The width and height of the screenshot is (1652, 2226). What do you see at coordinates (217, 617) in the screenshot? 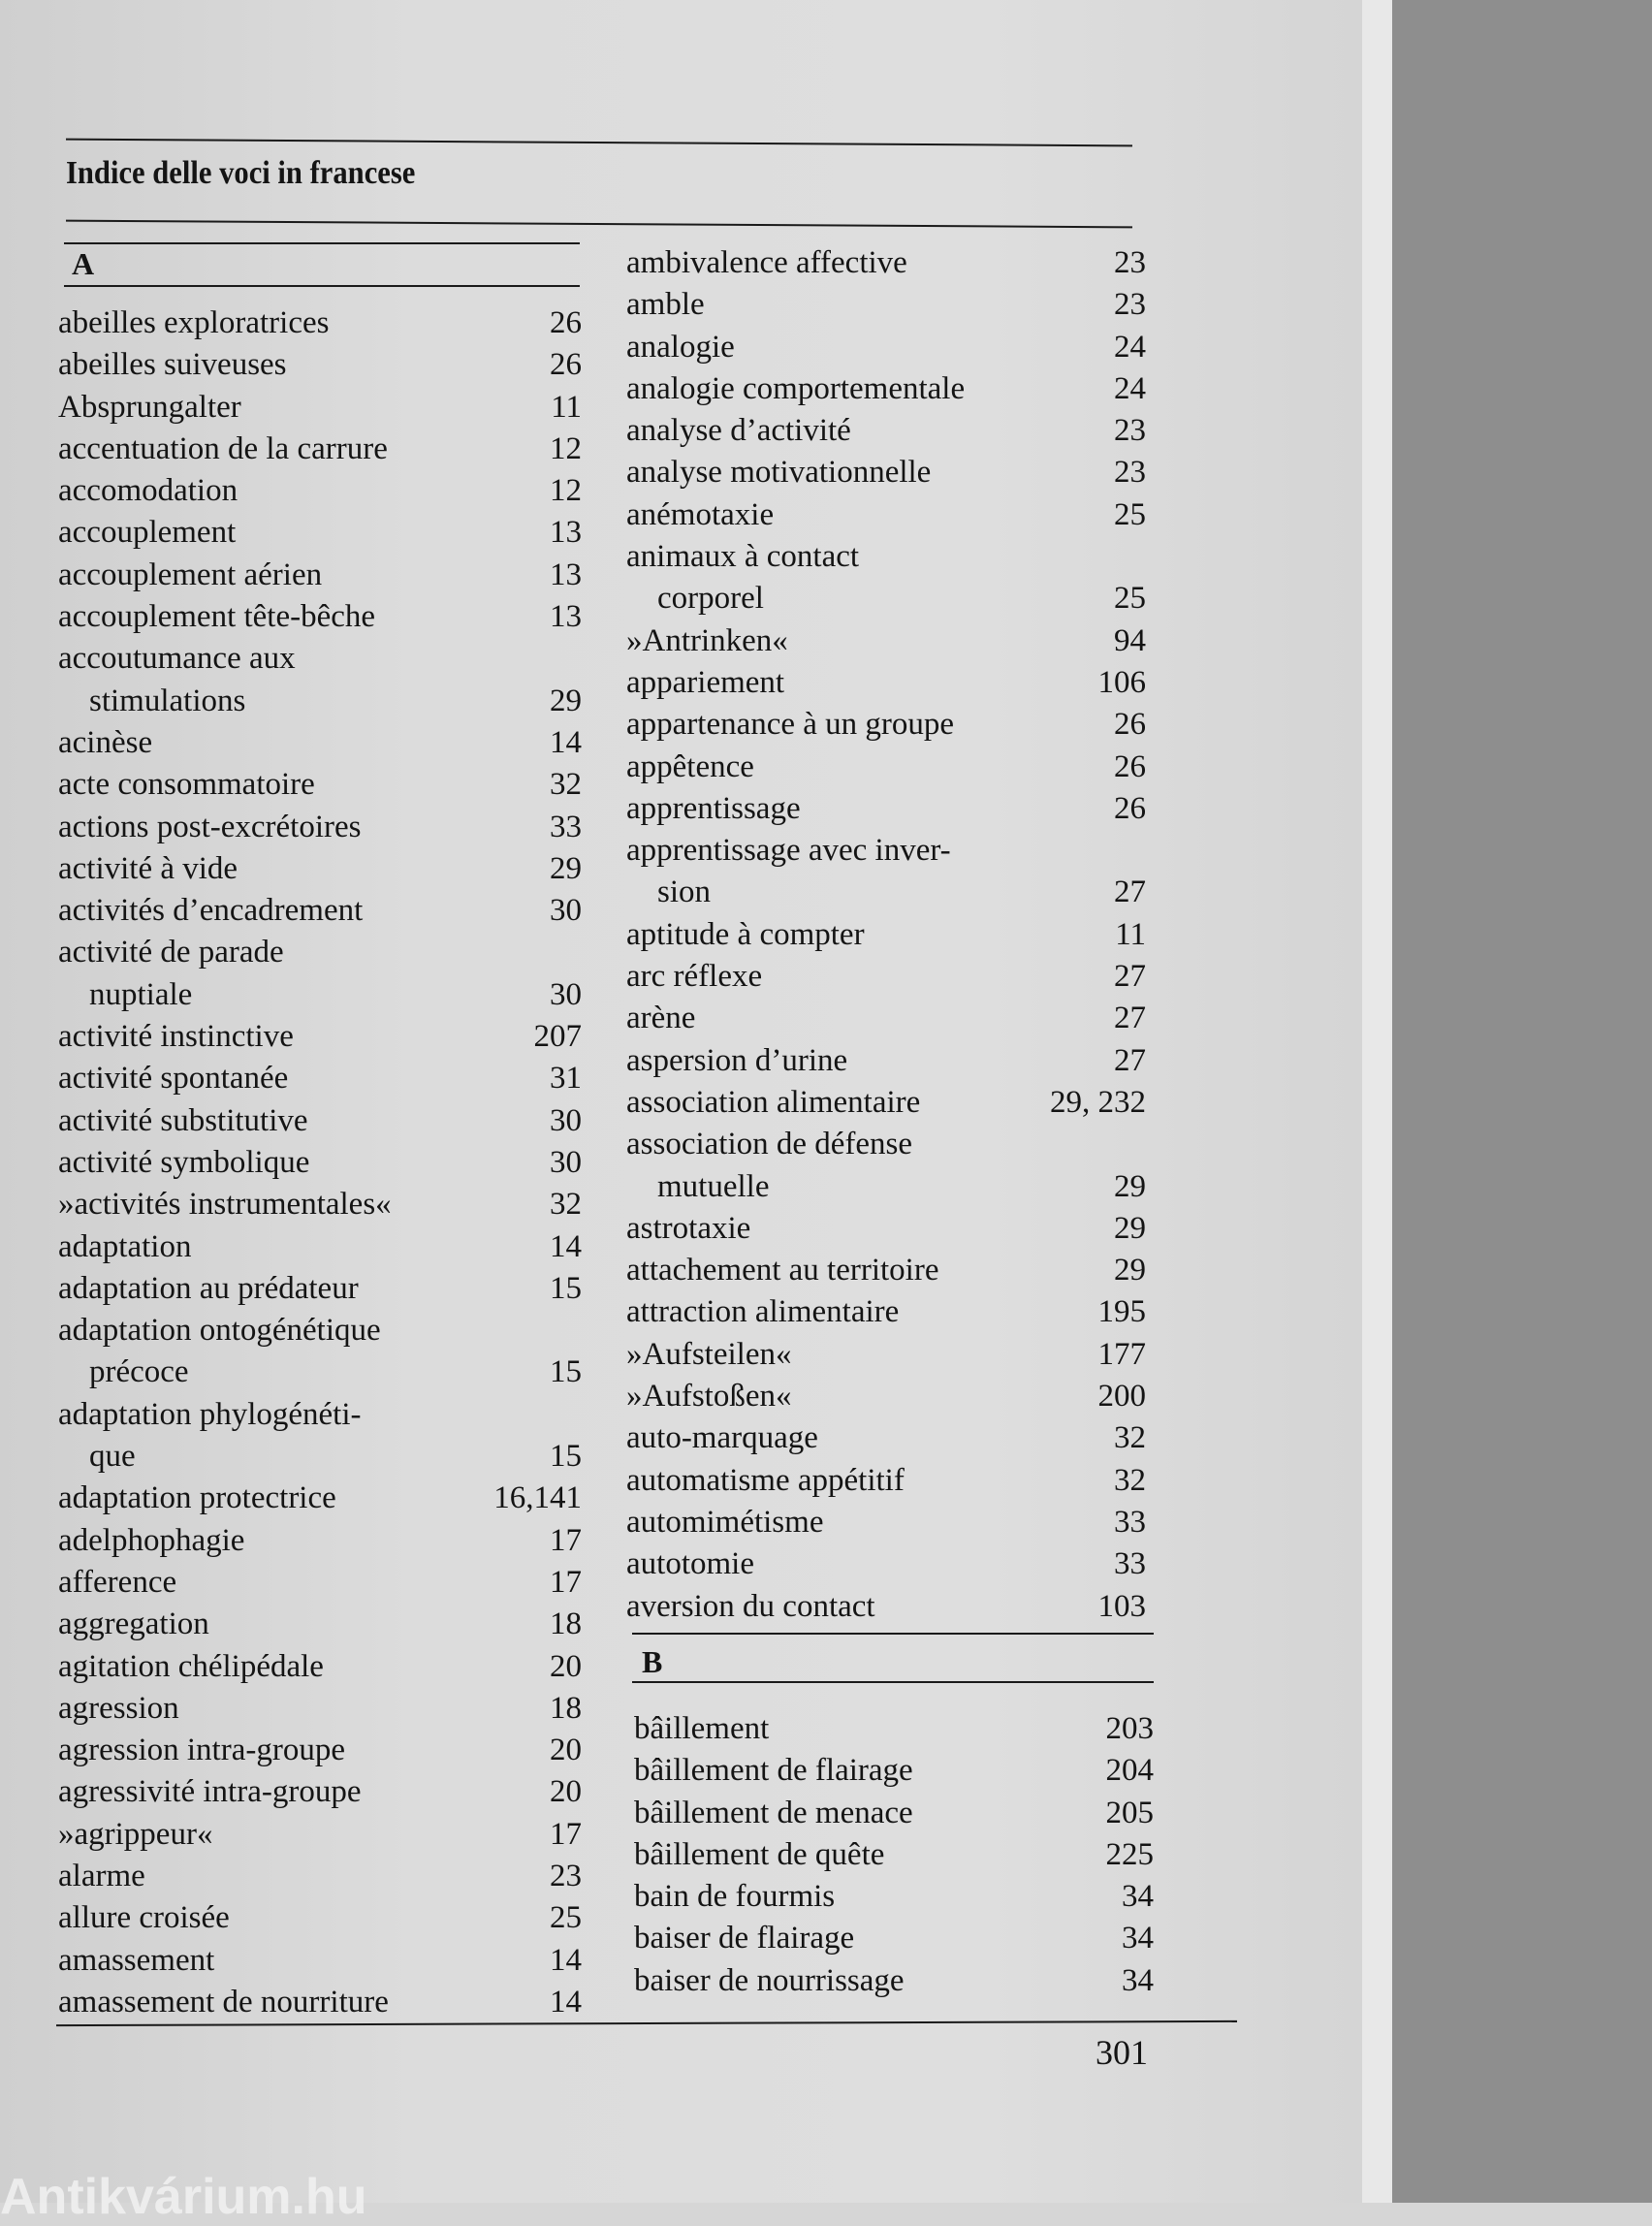
I see `entry-term: accouplement tête-bêche` at bounding box center [217, 617].